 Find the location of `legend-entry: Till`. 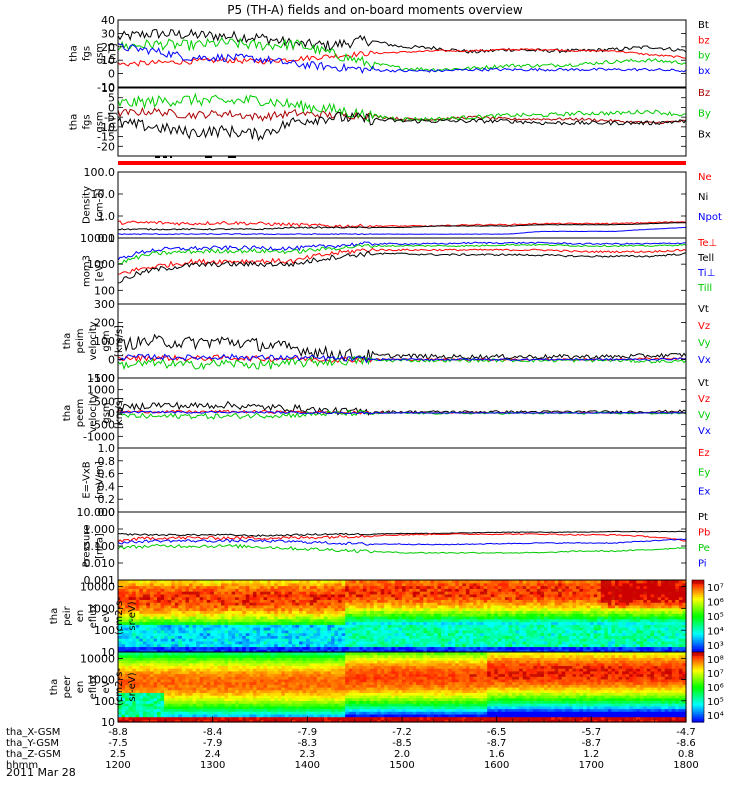

legend-entry: Till is located at coordinates (704, 288).